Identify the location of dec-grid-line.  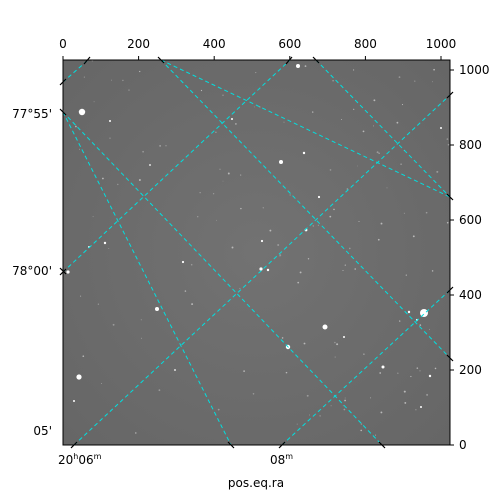
(382, 129).